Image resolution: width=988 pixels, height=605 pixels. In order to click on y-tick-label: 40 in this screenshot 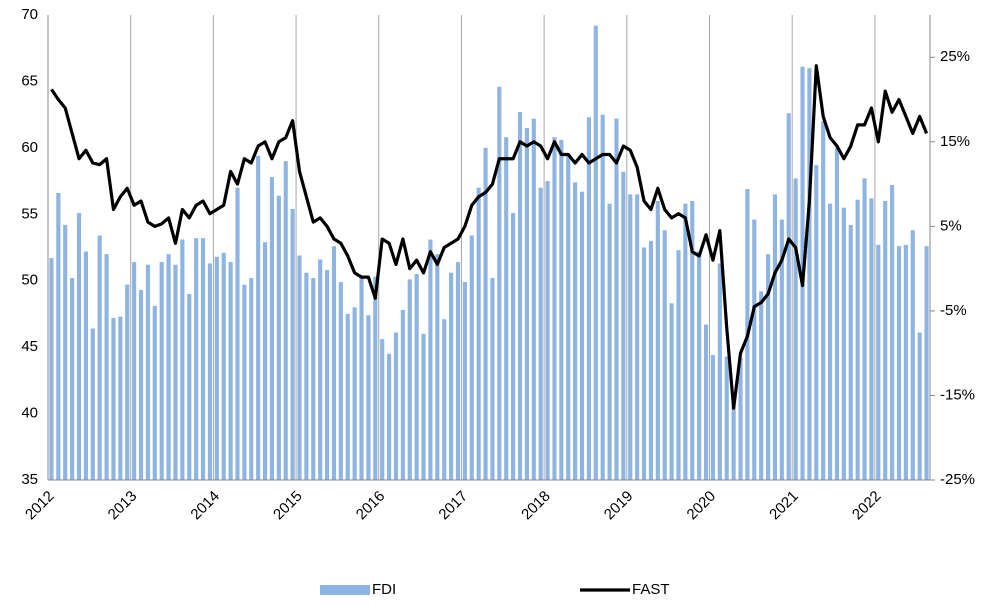, I will do `click(29, 413)`.